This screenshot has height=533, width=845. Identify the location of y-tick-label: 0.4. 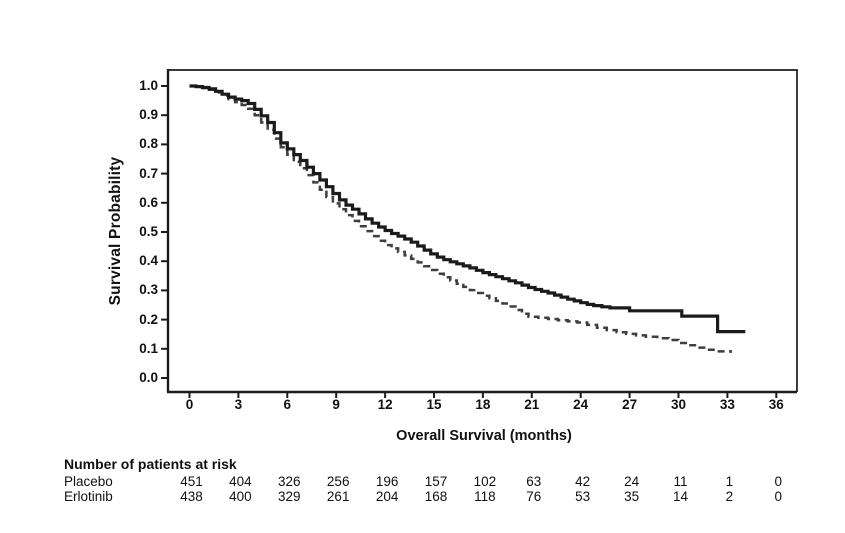
(148, 261).